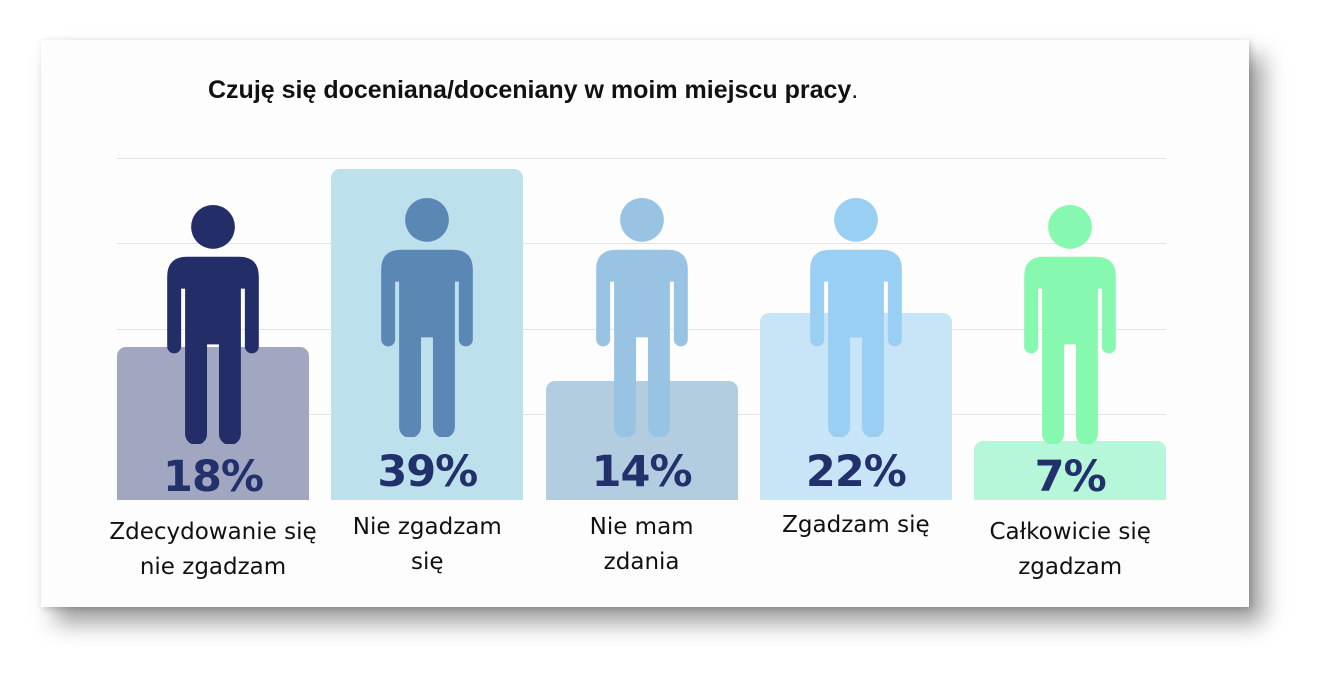 Image resolution: width=1332 pixels, height=691 pixels. I want to click on value-label-4: 22%, so click(856, 472).